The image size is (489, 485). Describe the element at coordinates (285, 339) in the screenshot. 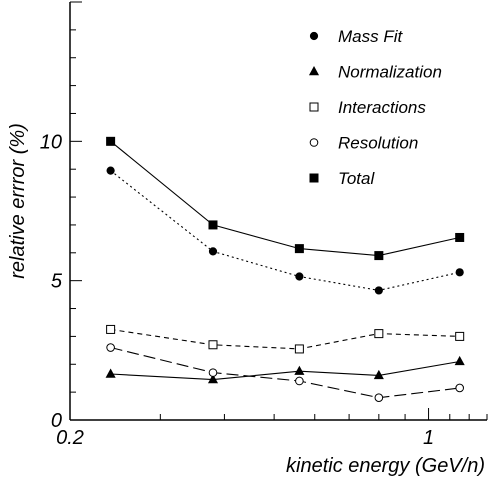

I see `series-line-interactions` at that location.